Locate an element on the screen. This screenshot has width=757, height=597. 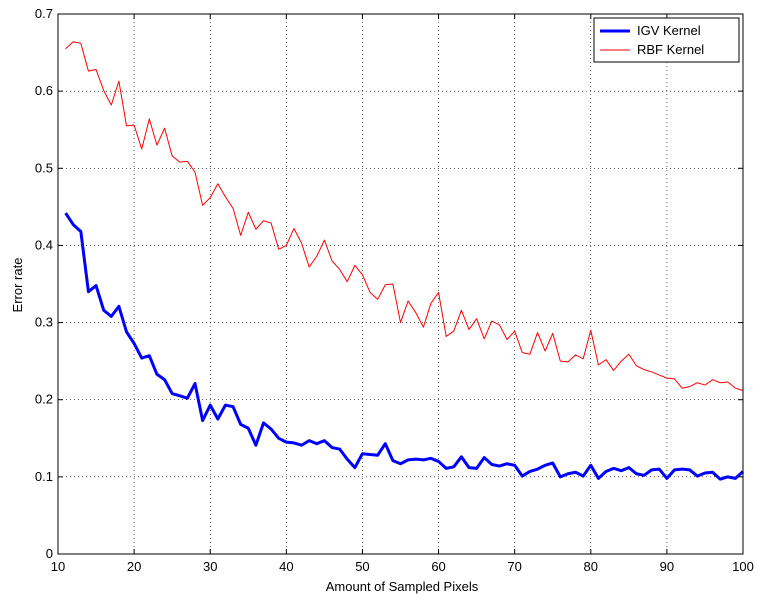
x-tick-label: 90 is located at coordinates (667, 566).